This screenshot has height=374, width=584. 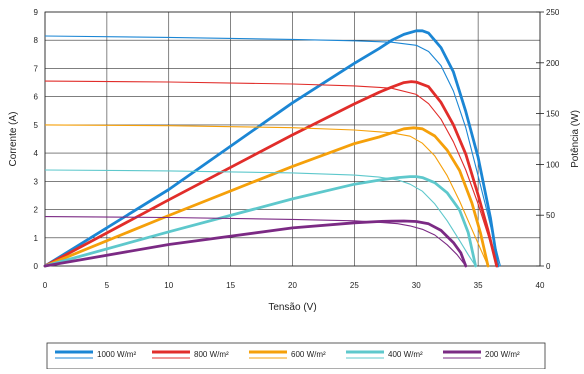 What do you see at coordinates (36, 266) in the screenshot?
I see `y-left-tick-label: 0` at bounding box center [36, 266].